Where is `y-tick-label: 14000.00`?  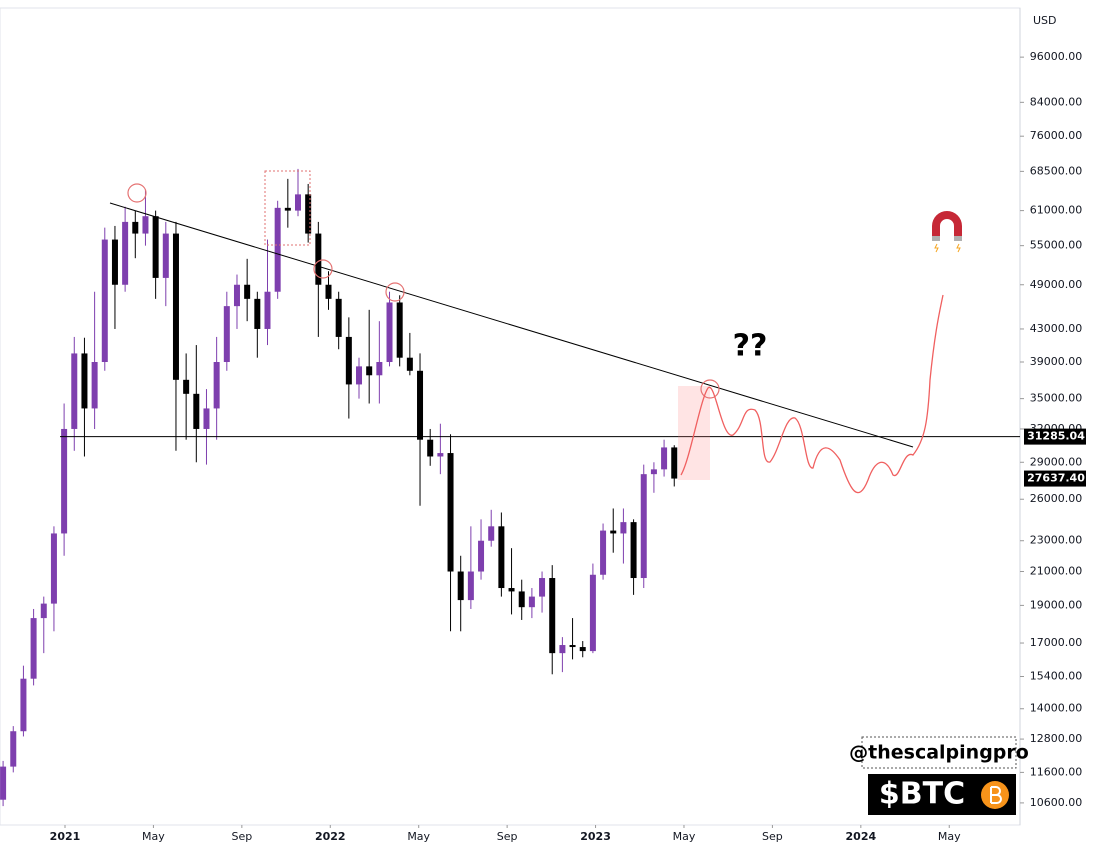
y-tick-label: 14000.00 is located at coordinates (1056, 708).